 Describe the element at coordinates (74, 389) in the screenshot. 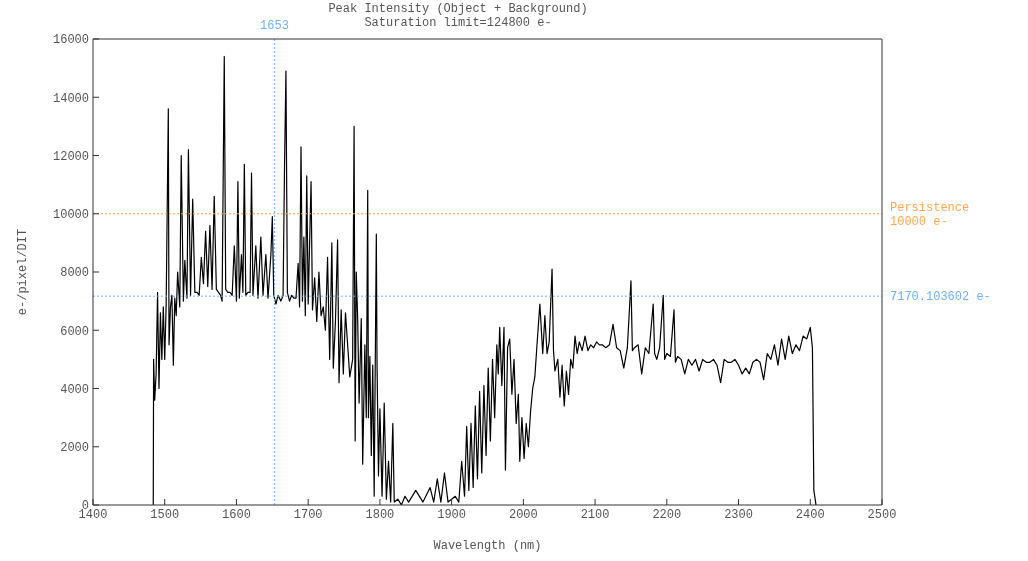

I see `y-tick-label: 4000` at that location.